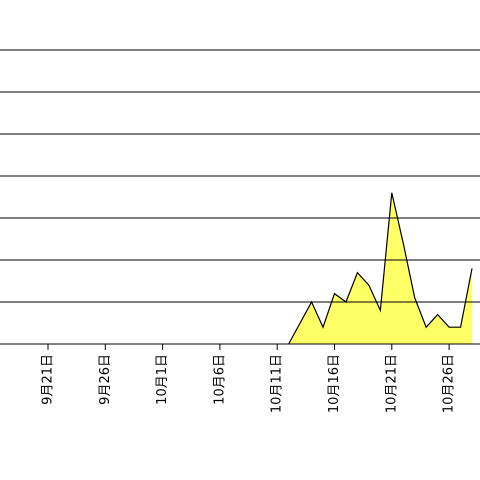  What do you see at coordinates (219, 379) in the screenshot?
I see `x-tick-label: 10月6日` at bounding box center [219, 379].